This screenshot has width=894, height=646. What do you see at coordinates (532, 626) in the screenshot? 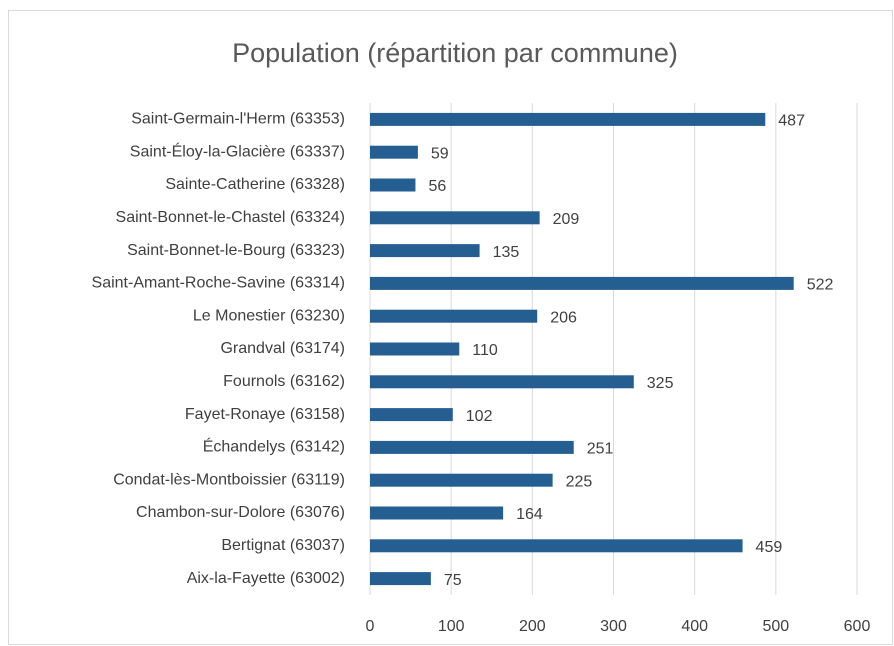
I see `x-tick-label: 200` at bounding box center [532, 626].